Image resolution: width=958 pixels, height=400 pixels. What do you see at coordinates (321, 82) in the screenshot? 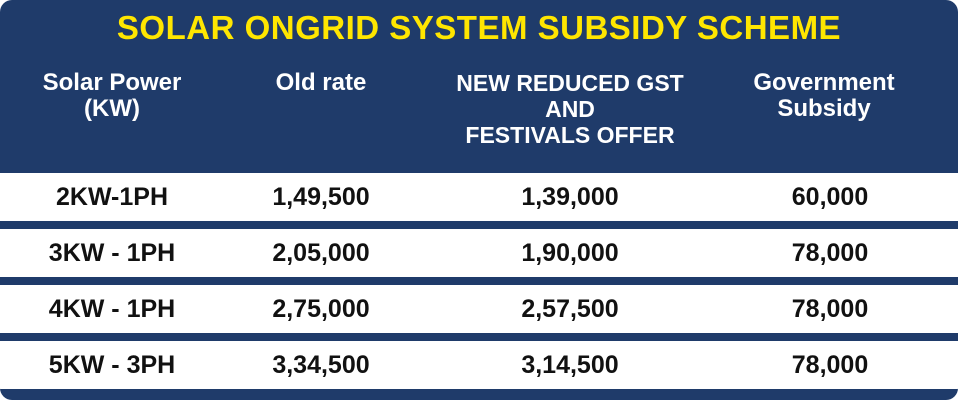
I see `header-old-rate: Old rate` at bounding box center [321, 82].